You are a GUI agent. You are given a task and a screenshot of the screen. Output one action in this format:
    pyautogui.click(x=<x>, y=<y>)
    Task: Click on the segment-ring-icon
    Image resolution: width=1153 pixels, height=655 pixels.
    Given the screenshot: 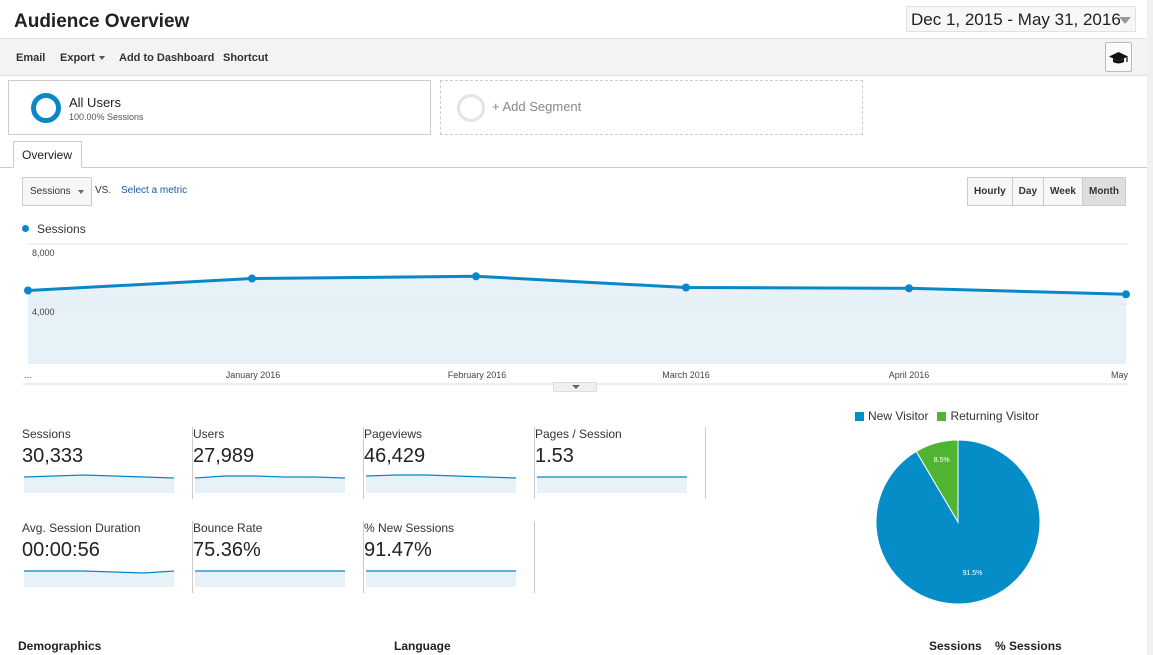 What is the action you would take?
    pyautogui.click(x=46, y=108)
    